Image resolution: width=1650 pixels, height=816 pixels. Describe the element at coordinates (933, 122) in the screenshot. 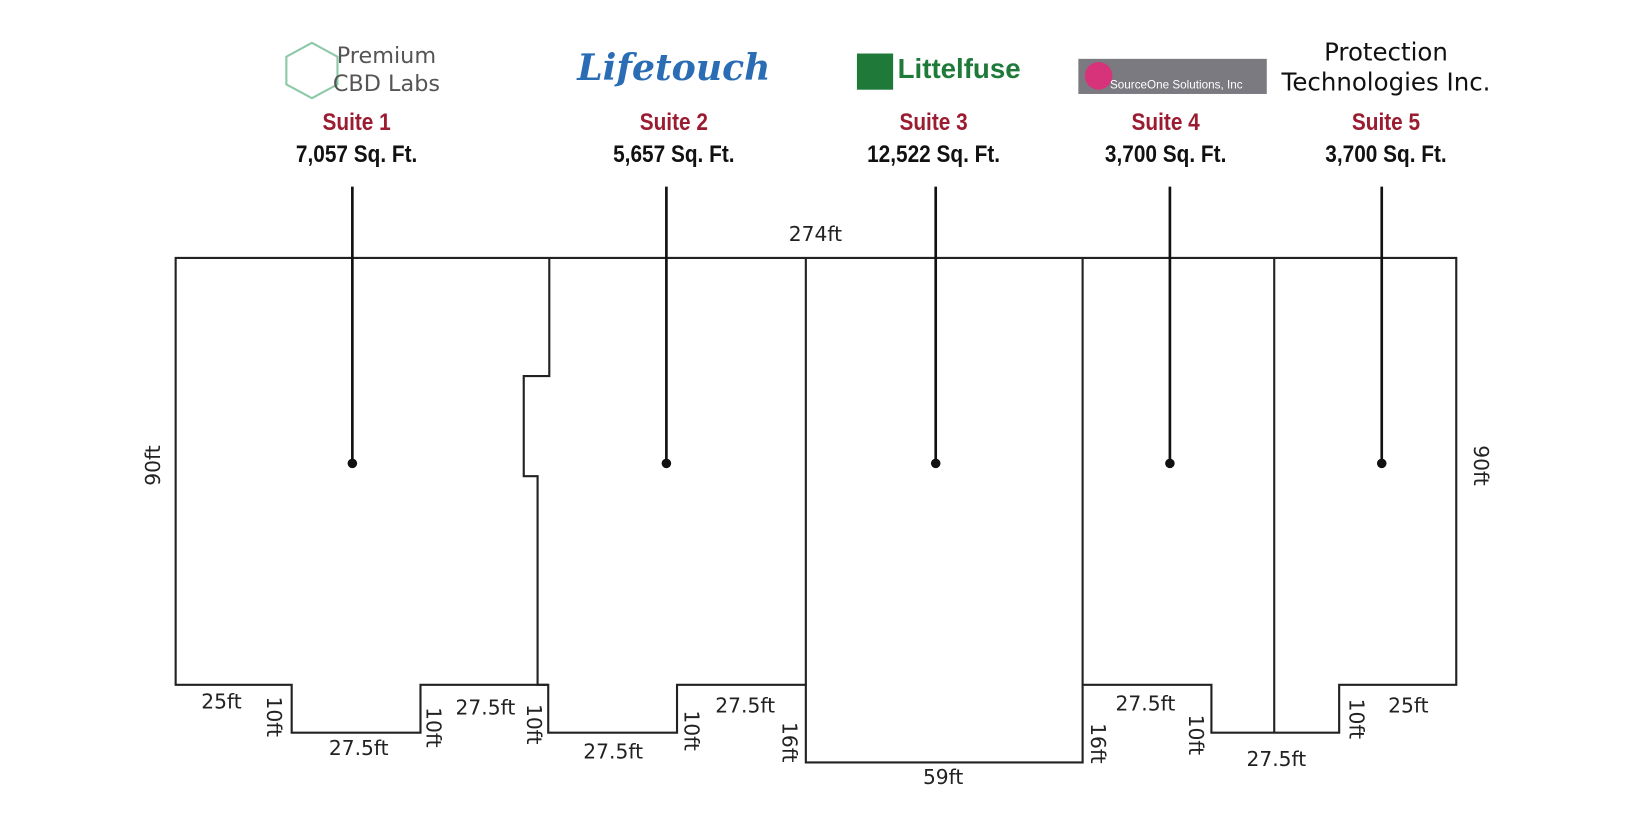

I see `suite-name: Suite 3` at that location.